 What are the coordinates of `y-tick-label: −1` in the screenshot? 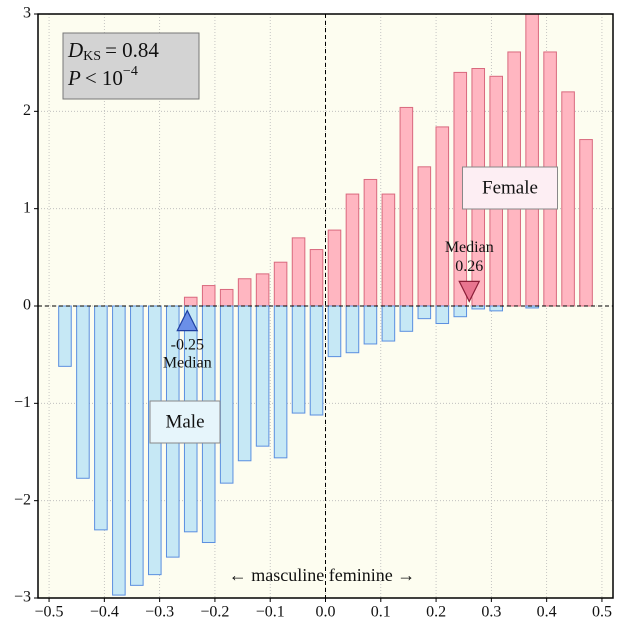 It's located at (22, 402).